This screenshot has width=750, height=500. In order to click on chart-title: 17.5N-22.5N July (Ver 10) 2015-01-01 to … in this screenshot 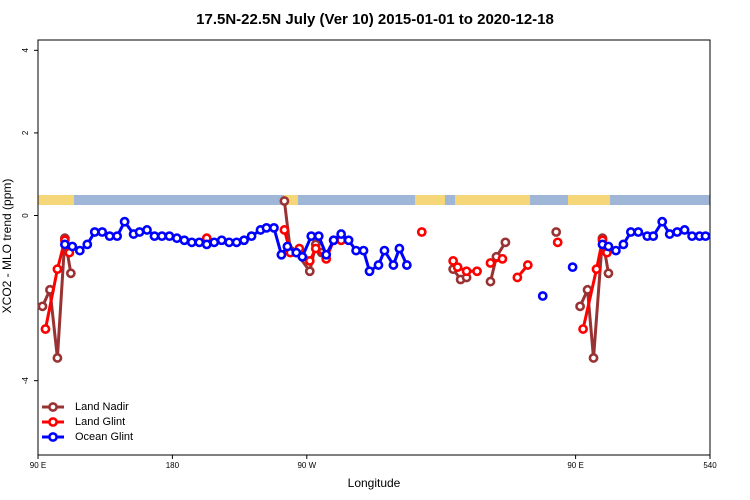, I will do `click(375, 19)`.